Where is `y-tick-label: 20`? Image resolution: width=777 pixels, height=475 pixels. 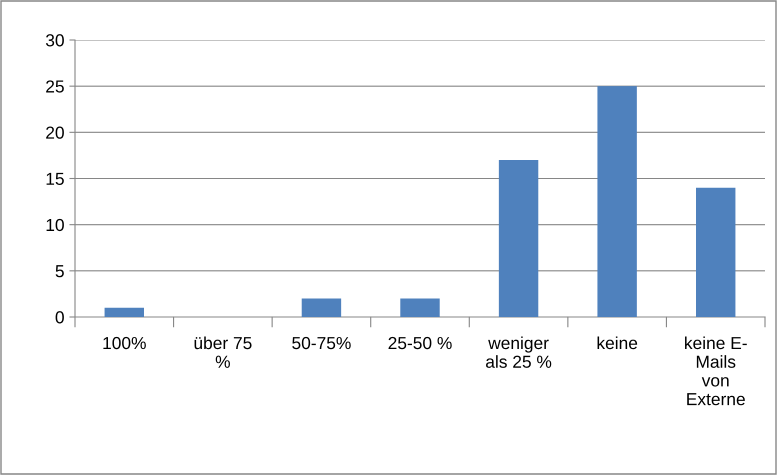 y-tick-label: 20 is located at coordinates (55, 132).